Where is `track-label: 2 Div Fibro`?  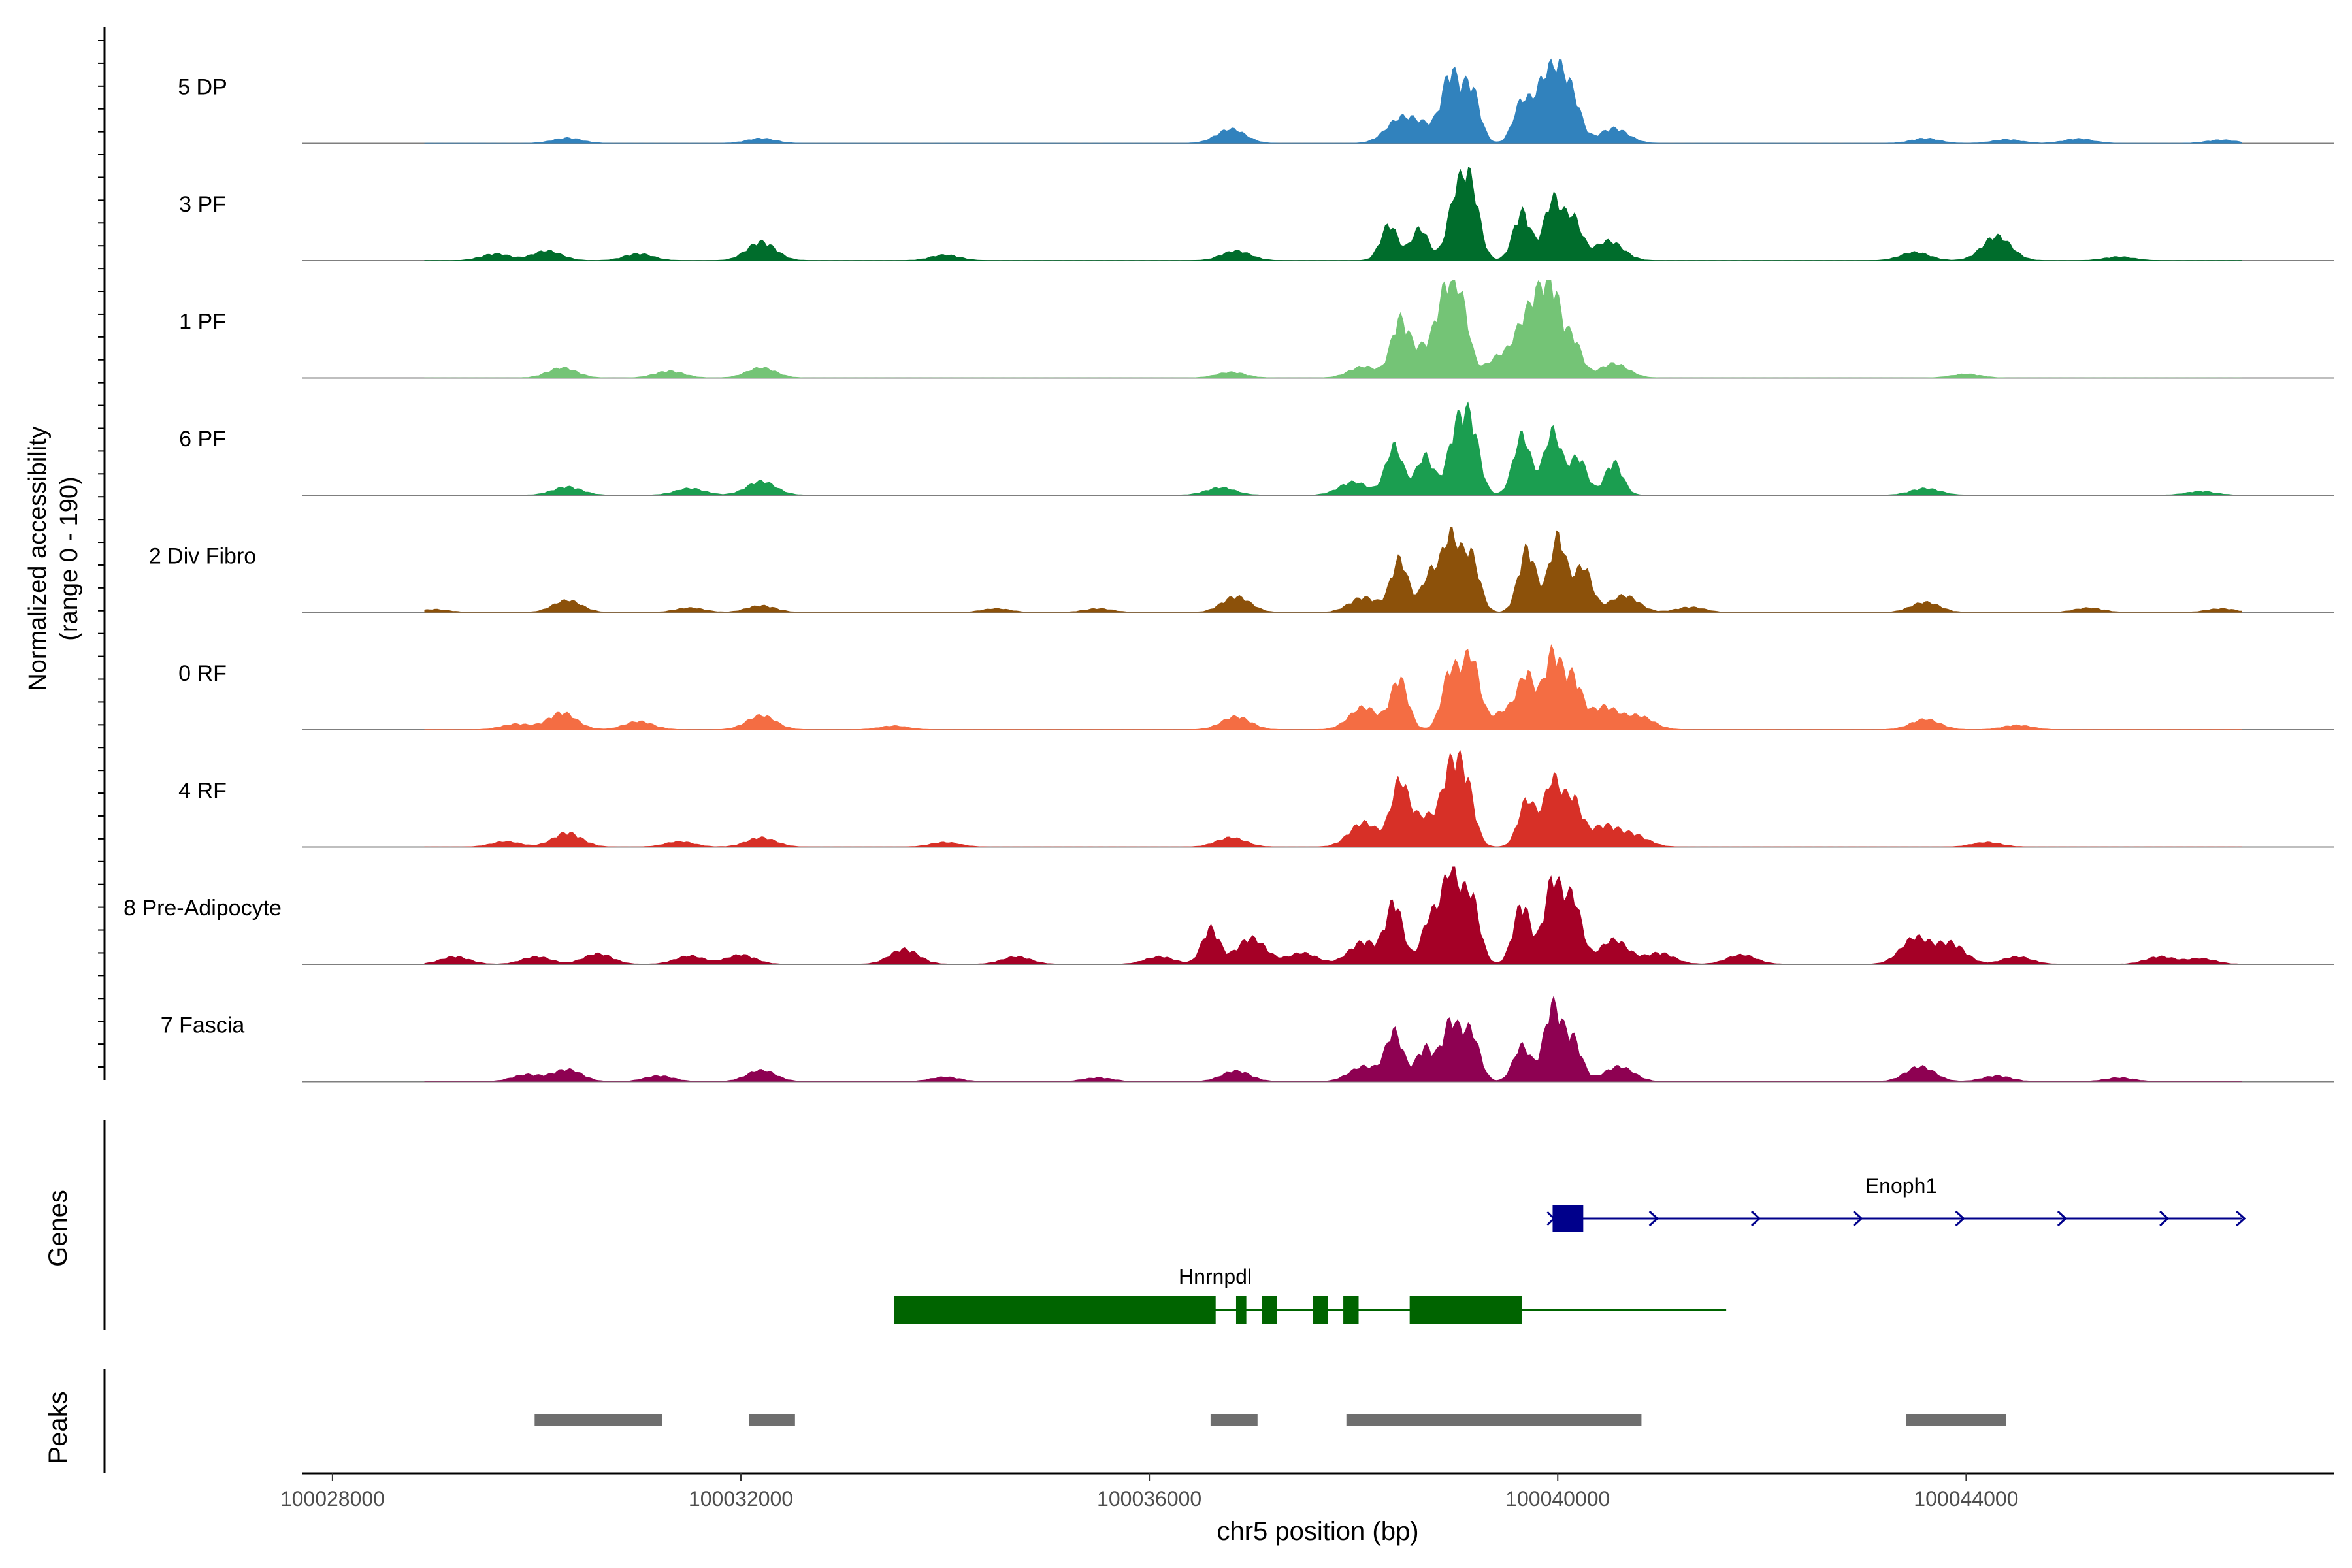
track-label: 2 Div Fibro is located at coordinates (202, 556).